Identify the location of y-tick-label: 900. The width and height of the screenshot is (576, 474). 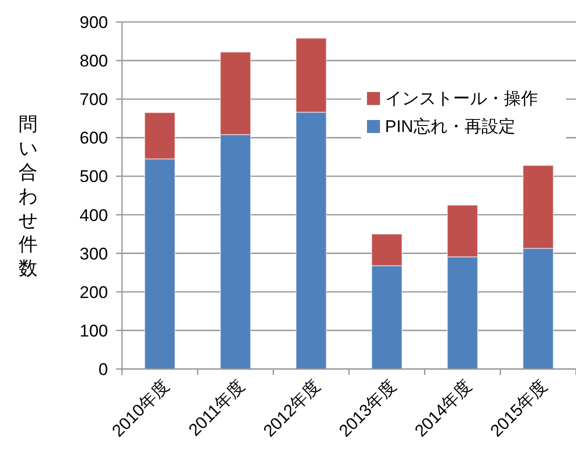
(94, 22).